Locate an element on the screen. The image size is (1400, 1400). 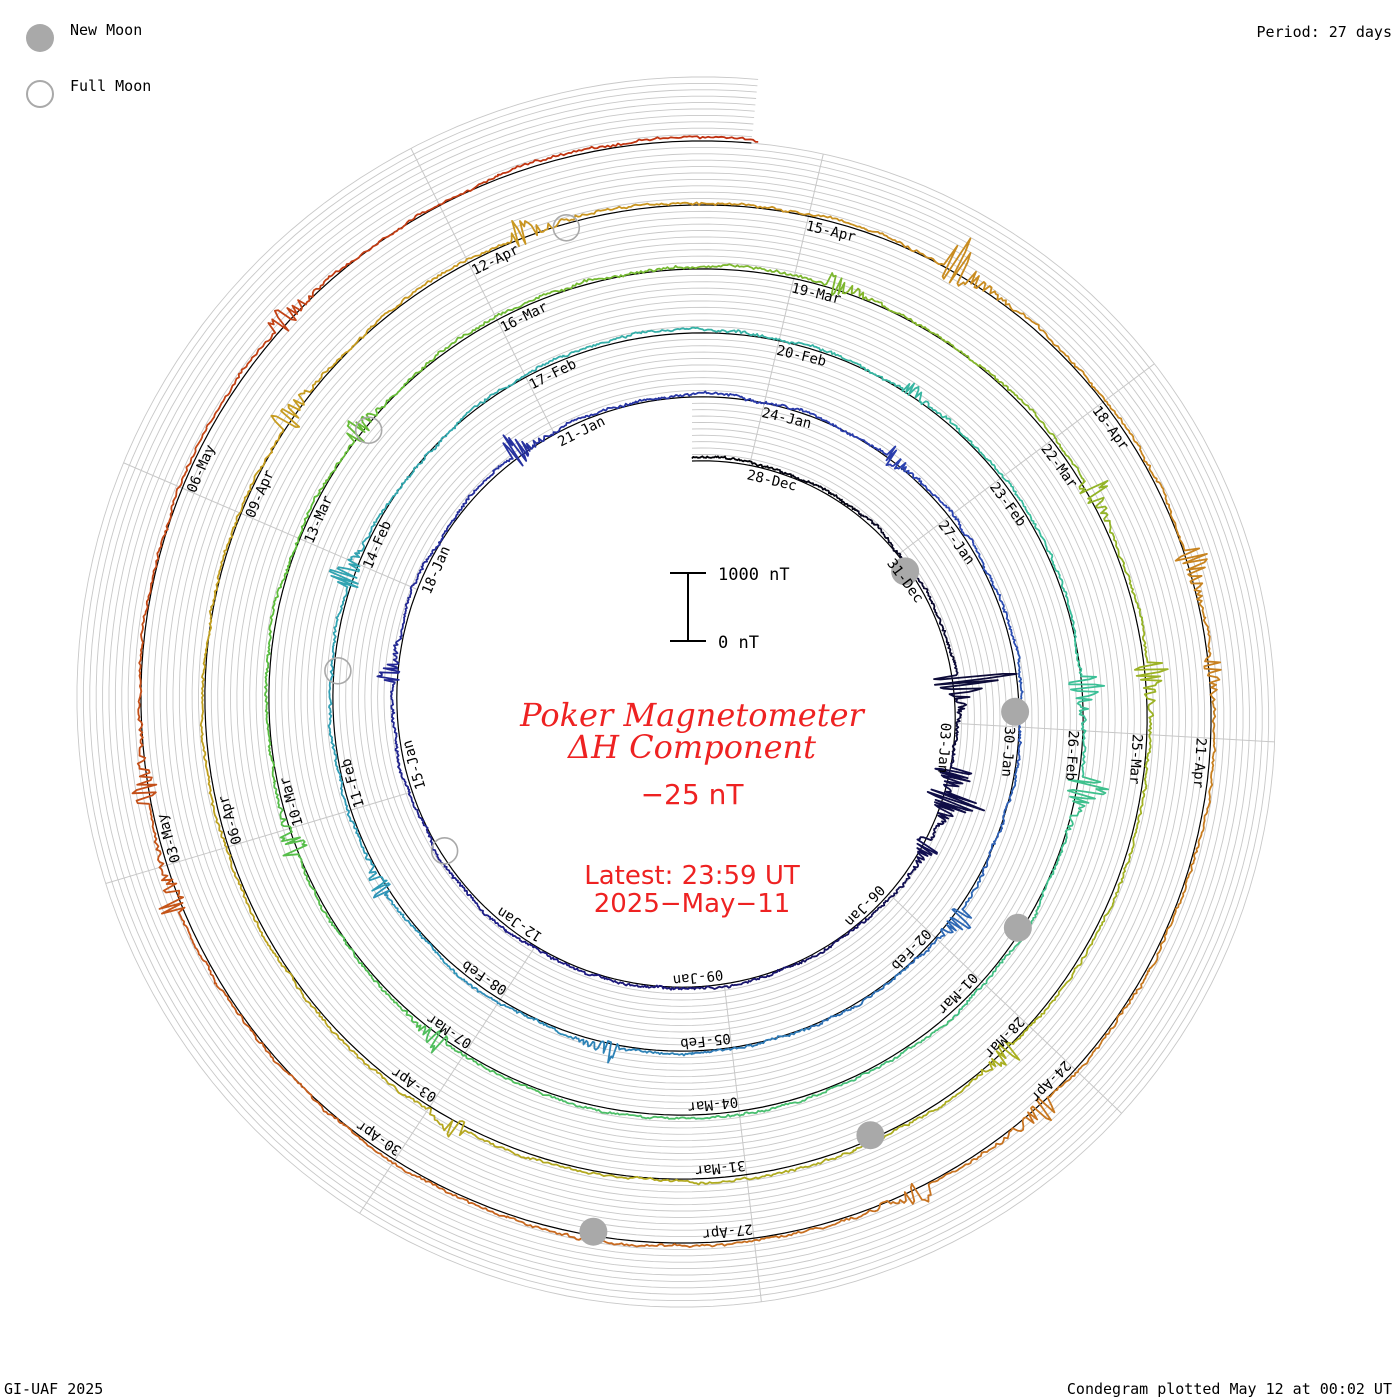
legend-new-moon: New Moon is located at coordinates (88, 38).